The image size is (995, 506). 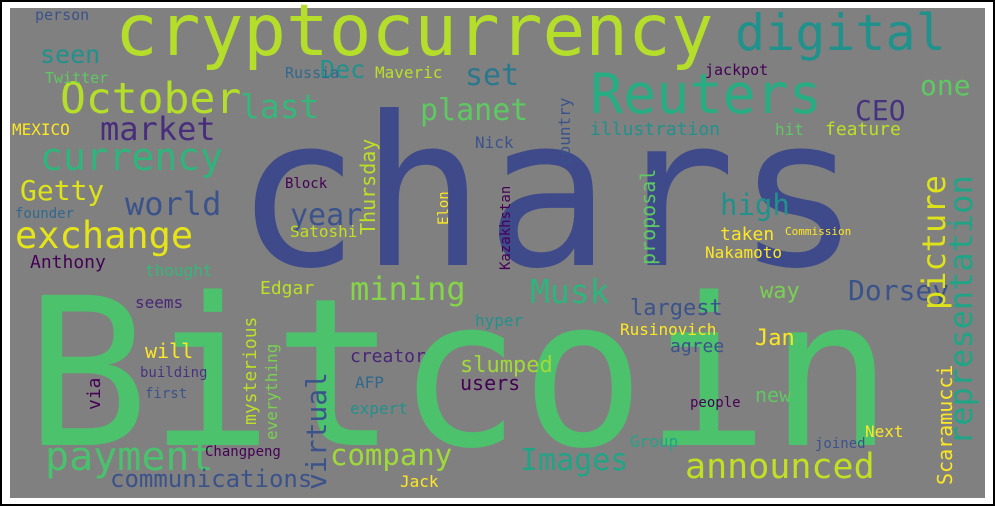 I want to click on word: founder, so click(x=44, y=214).